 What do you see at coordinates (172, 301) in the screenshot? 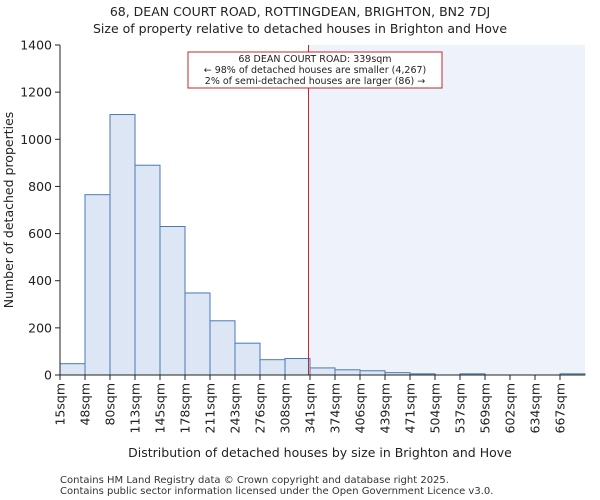
I see `bar-145sqm` at bounding box center [172, 301].